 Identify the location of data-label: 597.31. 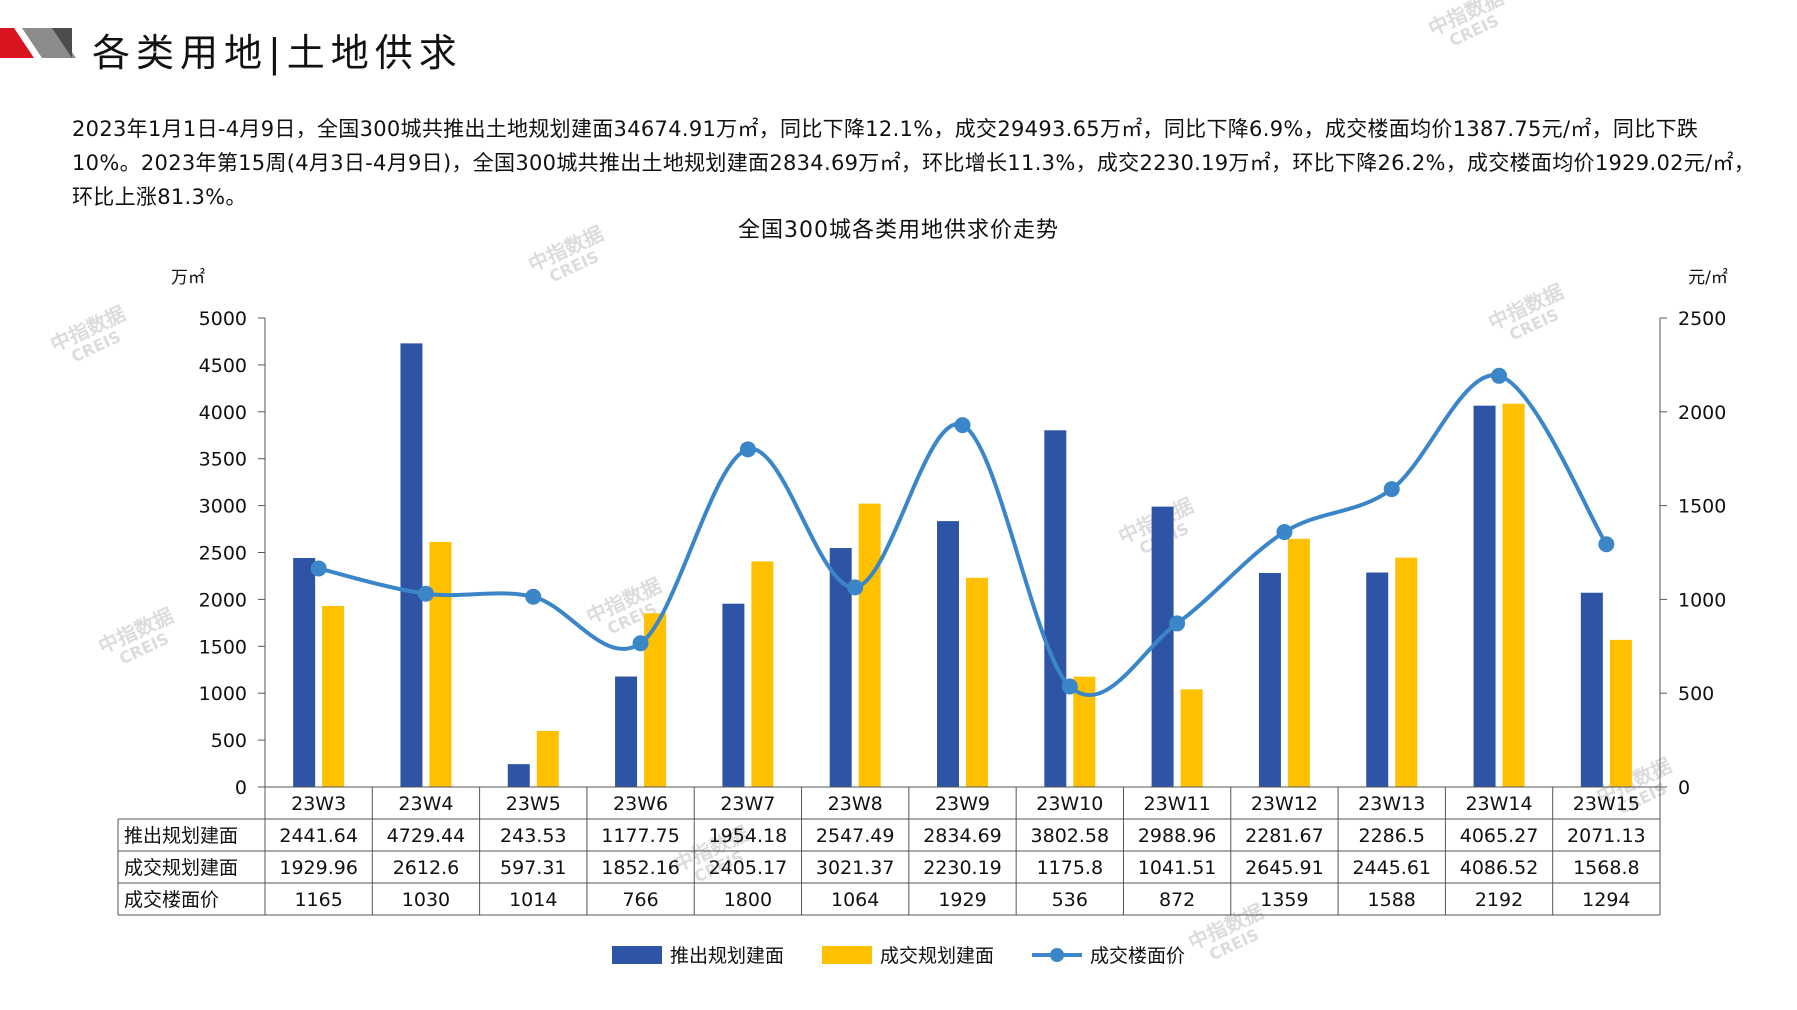
(533, 868).